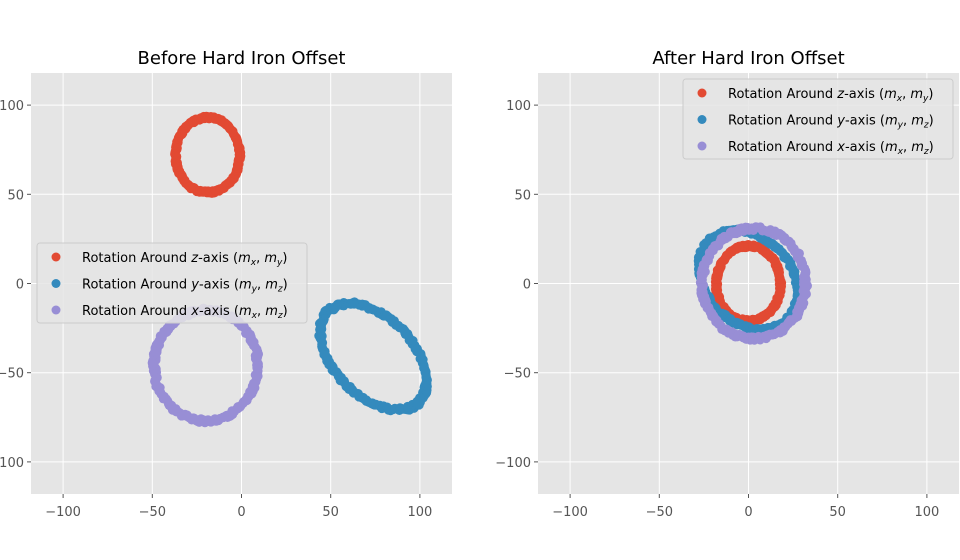 The image size is (960, 560). I want to click on chart-title: After Hard Iron Offset, so click(748, 58).